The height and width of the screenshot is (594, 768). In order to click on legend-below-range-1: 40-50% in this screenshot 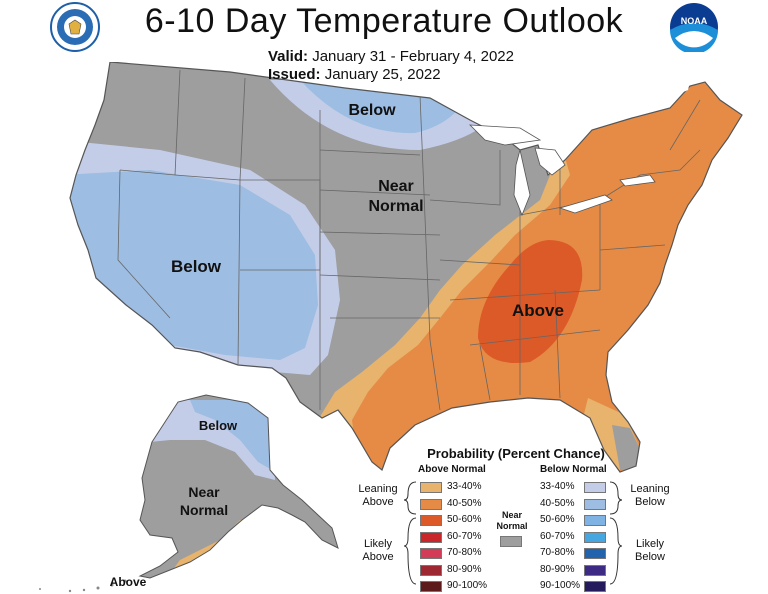, I will do `click(557, 503)`.